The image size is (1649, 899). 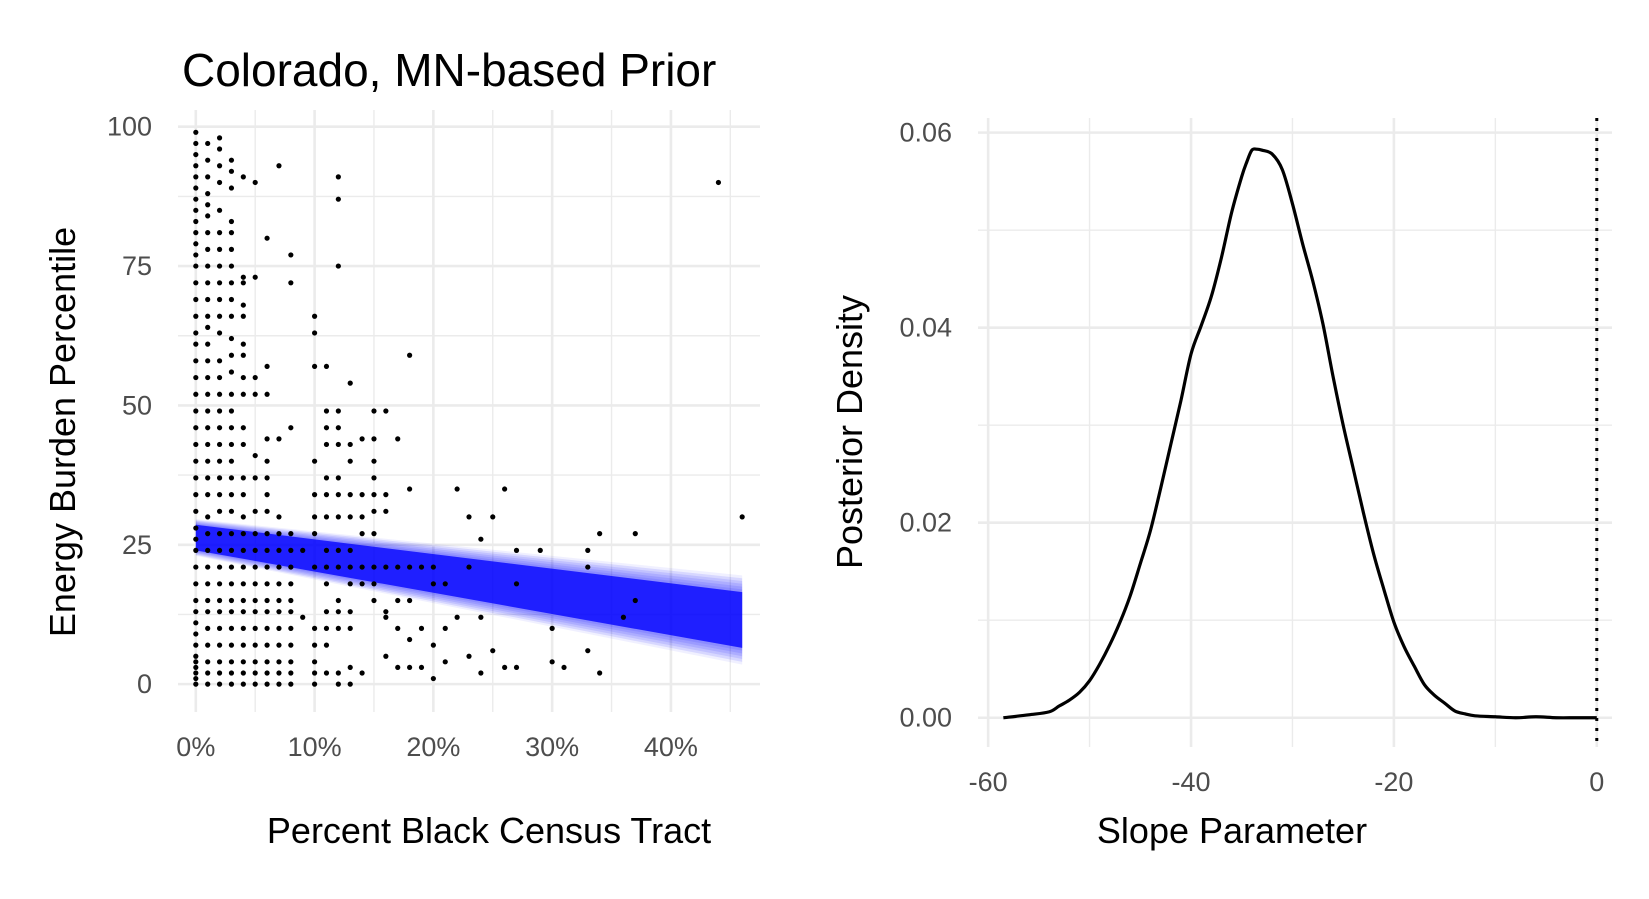 What do you see at coordinates (1393, 782) in the screenshot?
I see `x-tick-label: -20` at bounding box center [1393, 782].